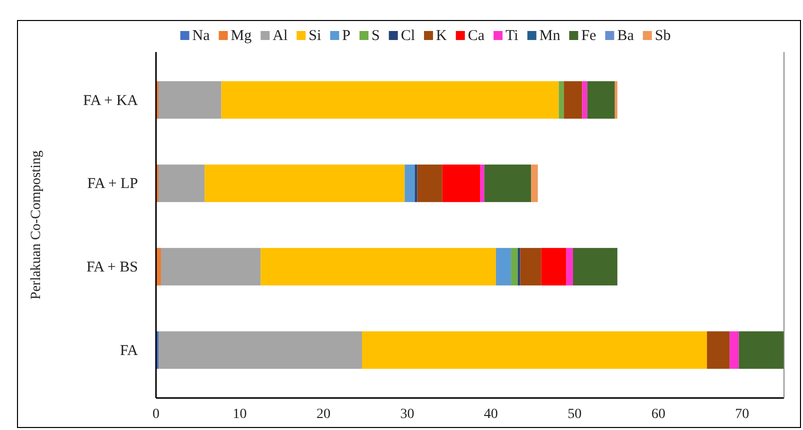 The height and width of the screenshot is (430, 803). I want to click on legend-label: Ti, so click(512, 36).